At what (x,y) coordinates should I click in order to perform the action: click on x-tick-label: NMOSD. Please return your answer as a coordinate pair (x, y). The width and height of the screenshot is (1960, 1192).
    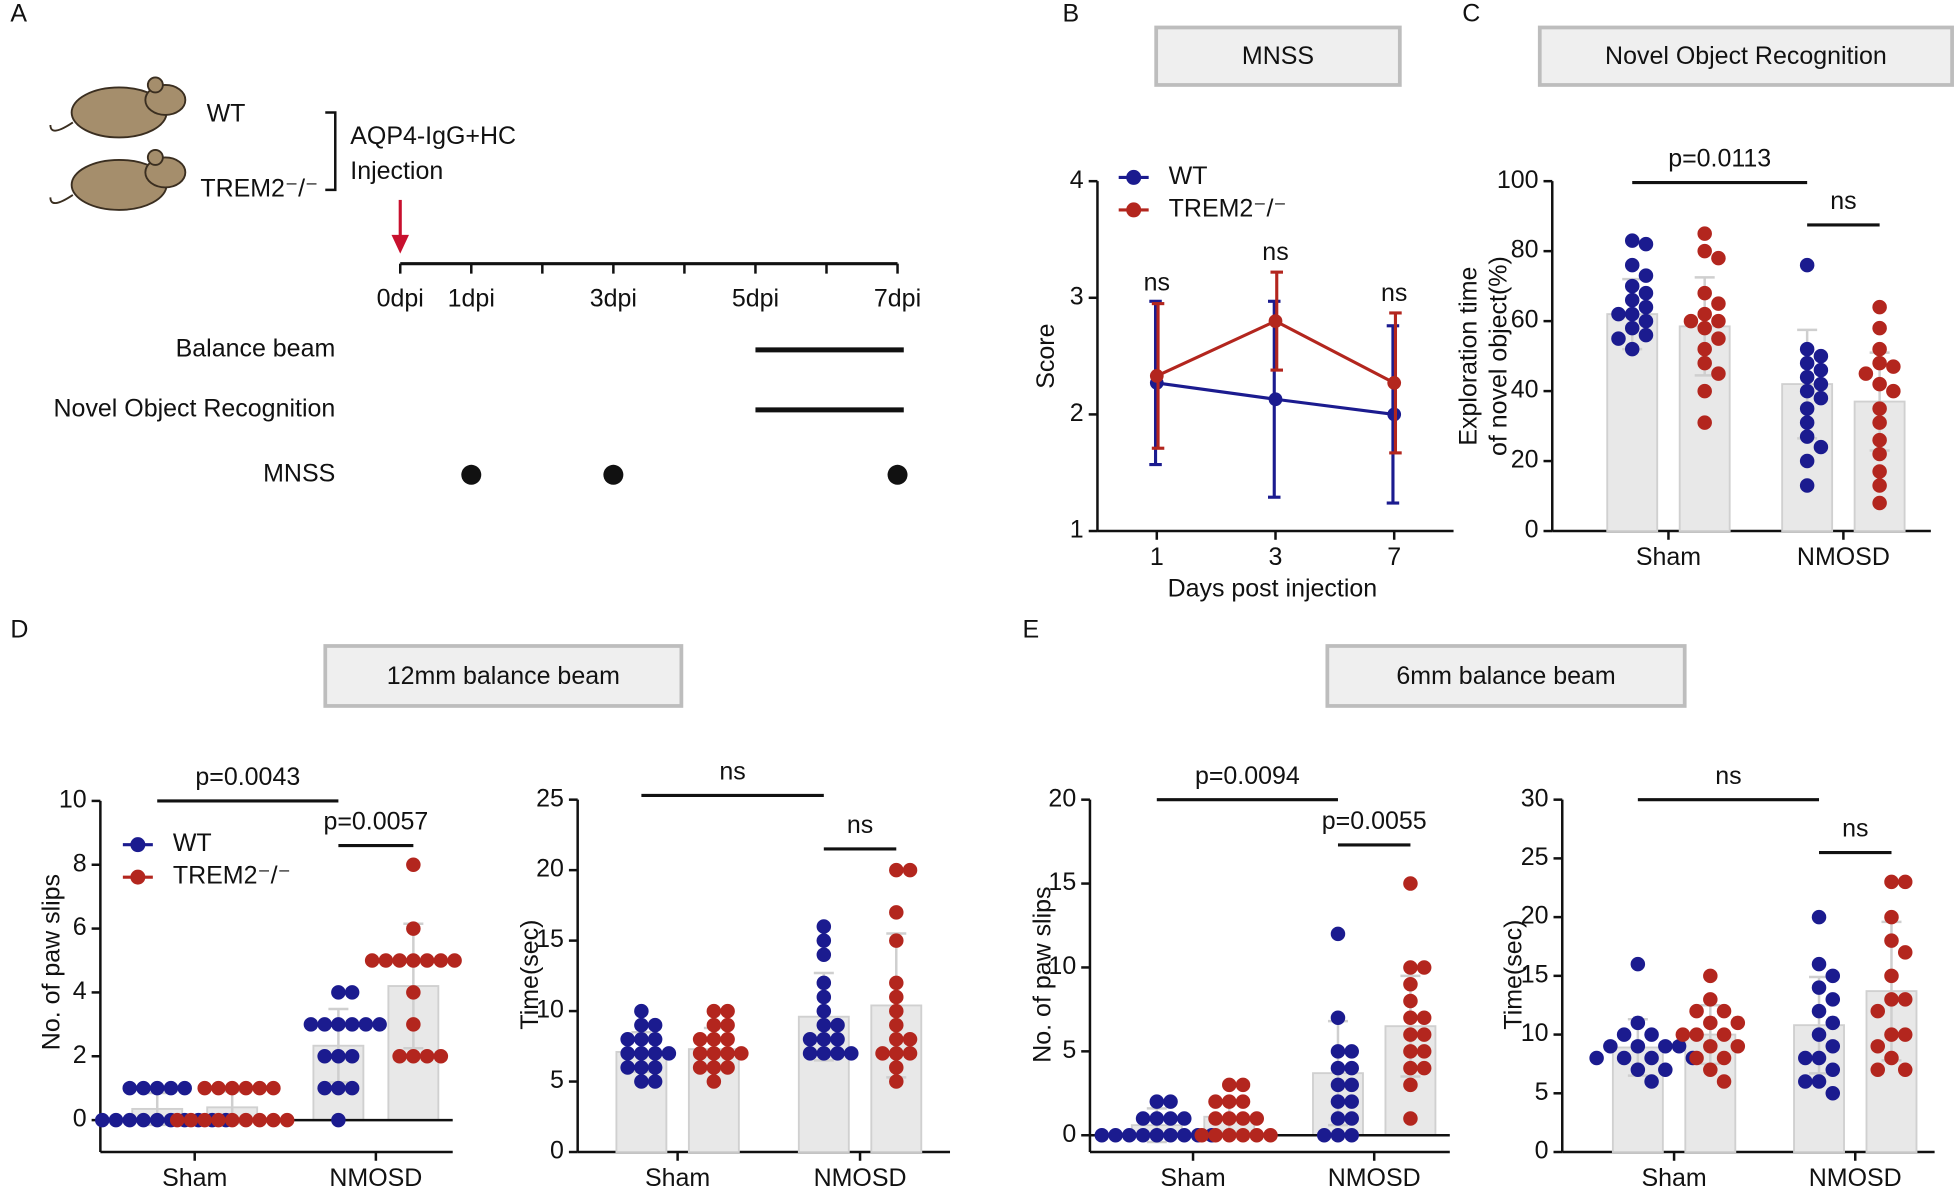
    Looking at the image, I should click on (1855, 1178).